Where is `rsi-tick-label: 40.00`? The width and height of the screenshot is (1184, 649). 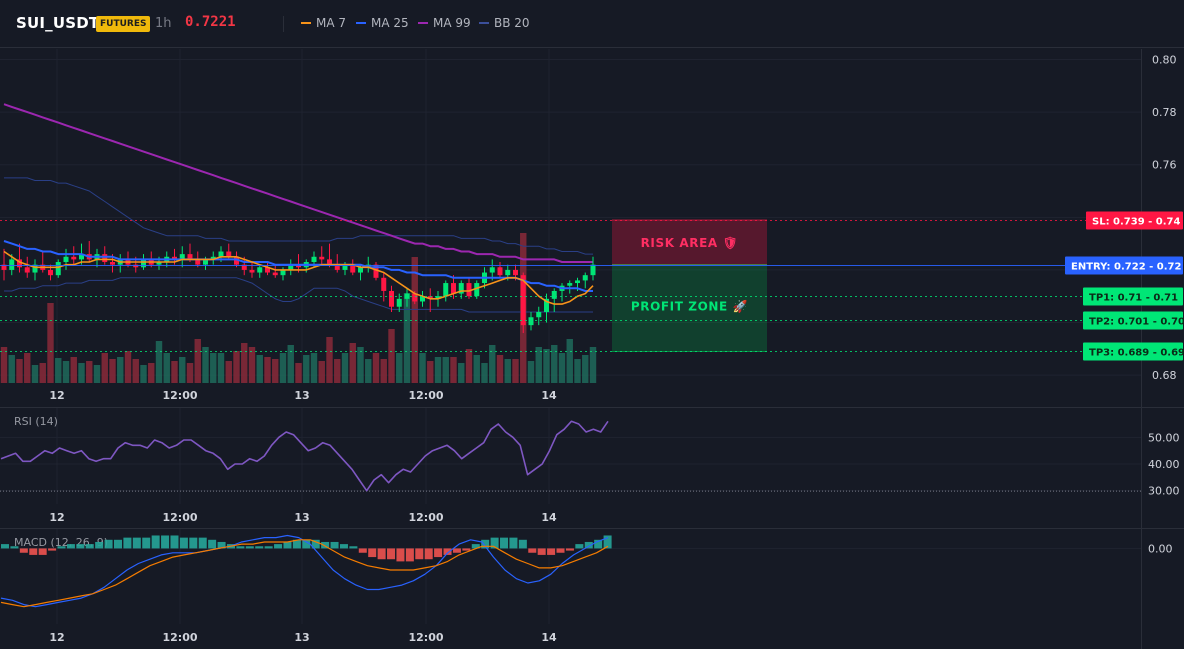 rsi-tick-label: 40.00 is located at coordinates (1164, 464).